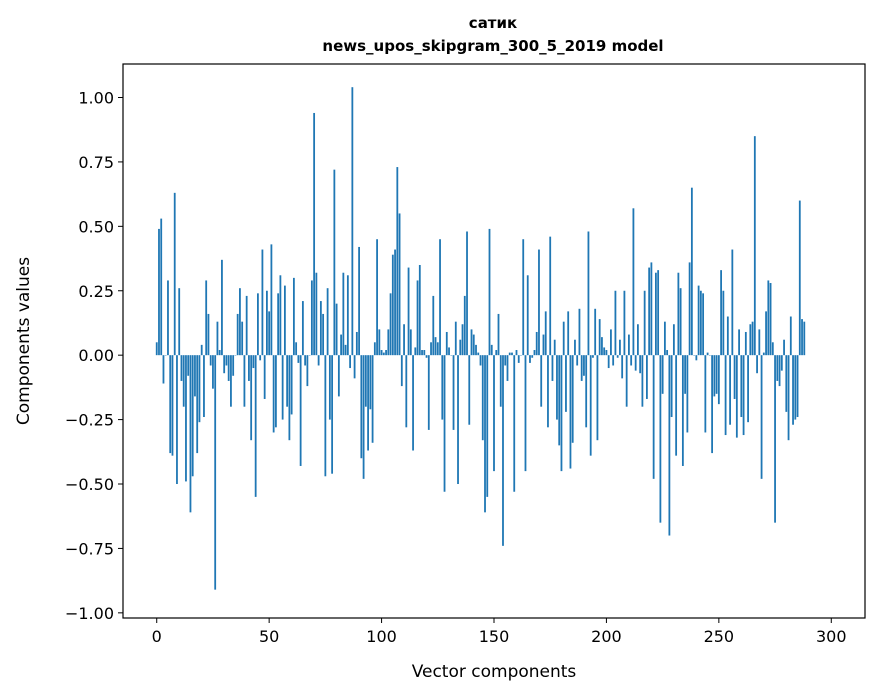  What do you see at coordinates (493, 23) in the screenshot?
I see `chart-title-word: сатик` at bounding box center [493, 23].